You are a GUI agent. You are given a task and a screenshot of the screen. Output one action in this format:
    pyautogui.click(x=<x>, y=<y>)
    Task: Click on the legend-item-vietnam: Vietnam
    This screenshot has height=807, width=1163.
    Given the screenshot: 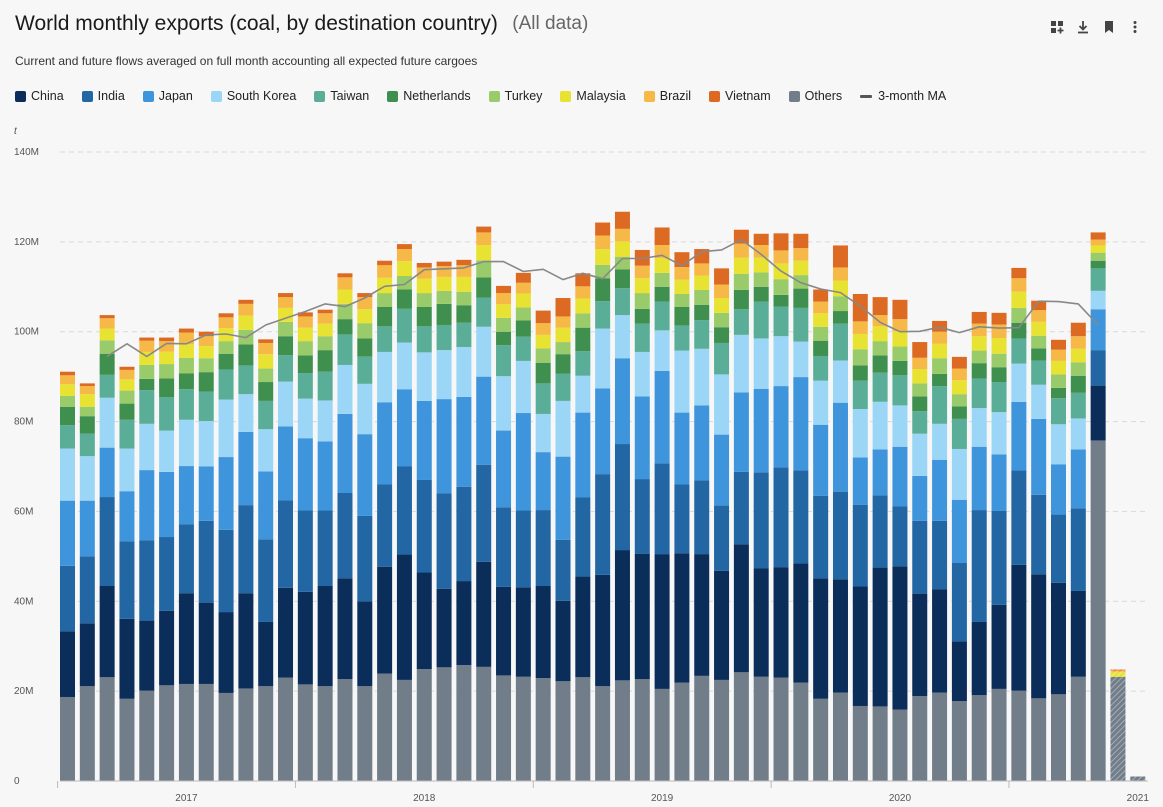 What is the action you would take?
    pyautogui.click(x=740, y=96)
    